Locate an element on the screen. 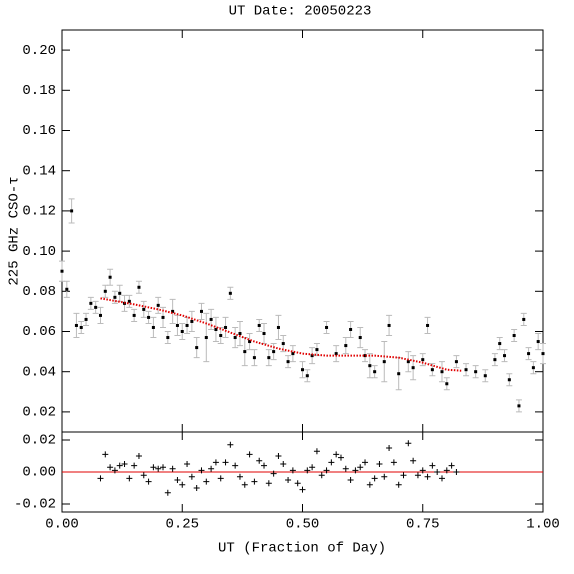  y-tick-label: 0.20 is located at coordinates (39, 51).